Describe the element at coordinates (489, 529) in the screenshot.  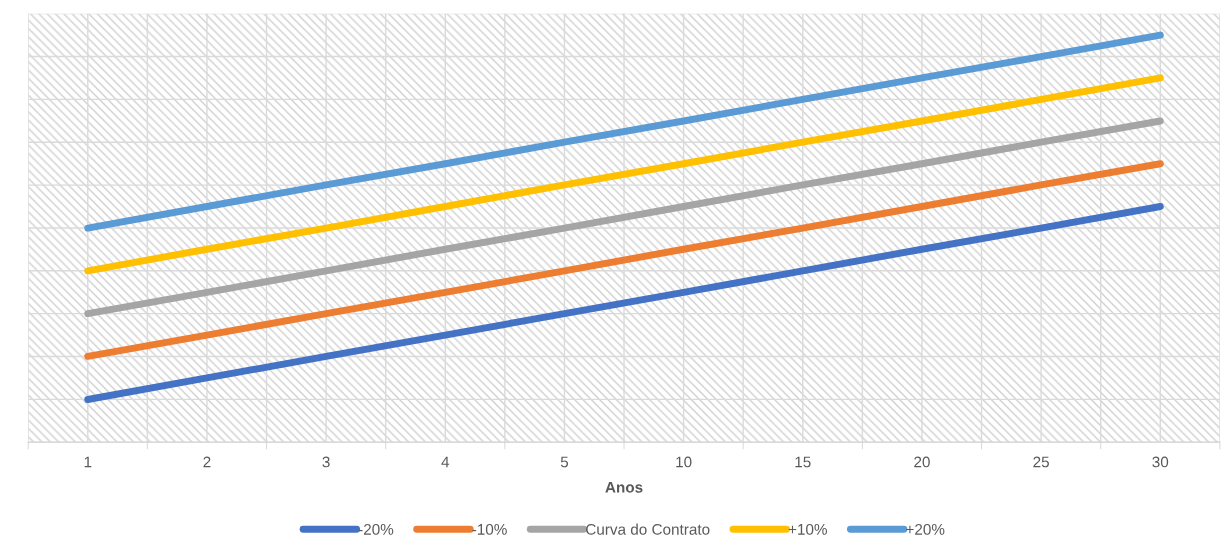
I see `legend-label: -10%` at that location.